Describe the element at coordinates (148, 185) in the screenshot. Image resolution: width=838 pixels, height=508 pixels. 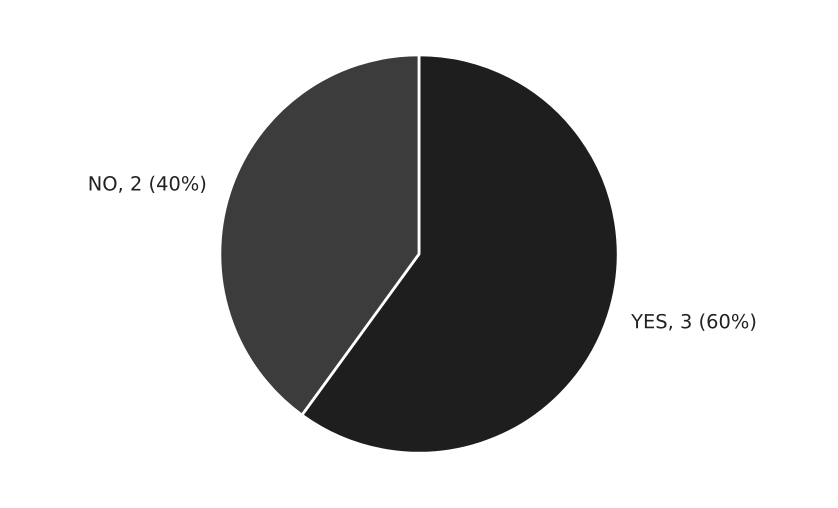
I see `slice-label: NO, 2 (40%)` at that location.